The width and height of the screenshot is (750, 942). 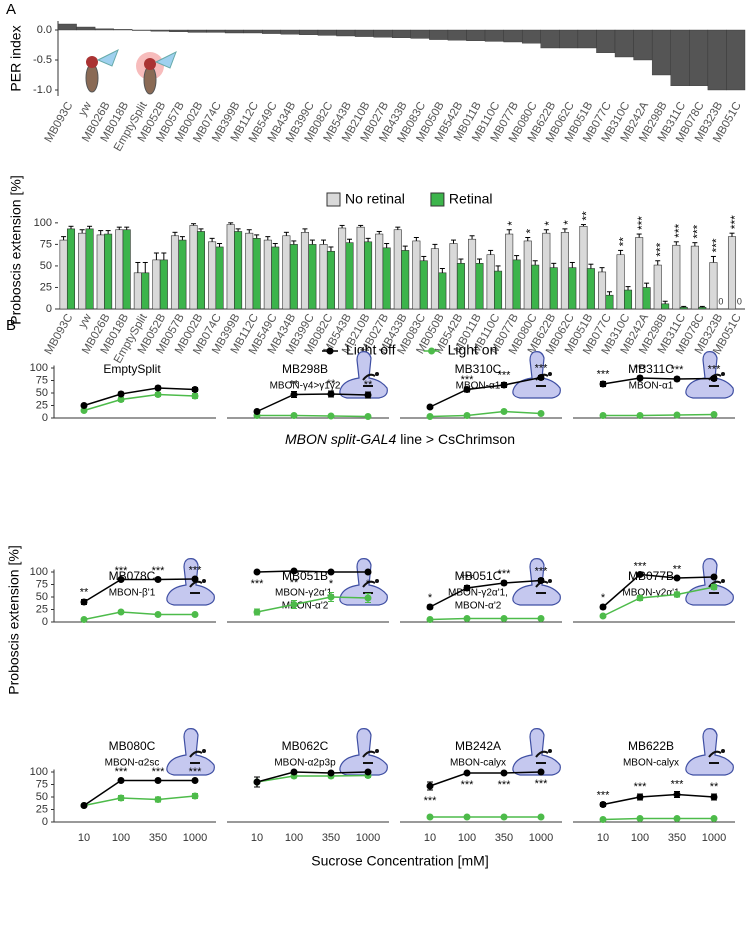 I want to click on panel-subtitle: MBON-calyx, so click(x=478, y=763).